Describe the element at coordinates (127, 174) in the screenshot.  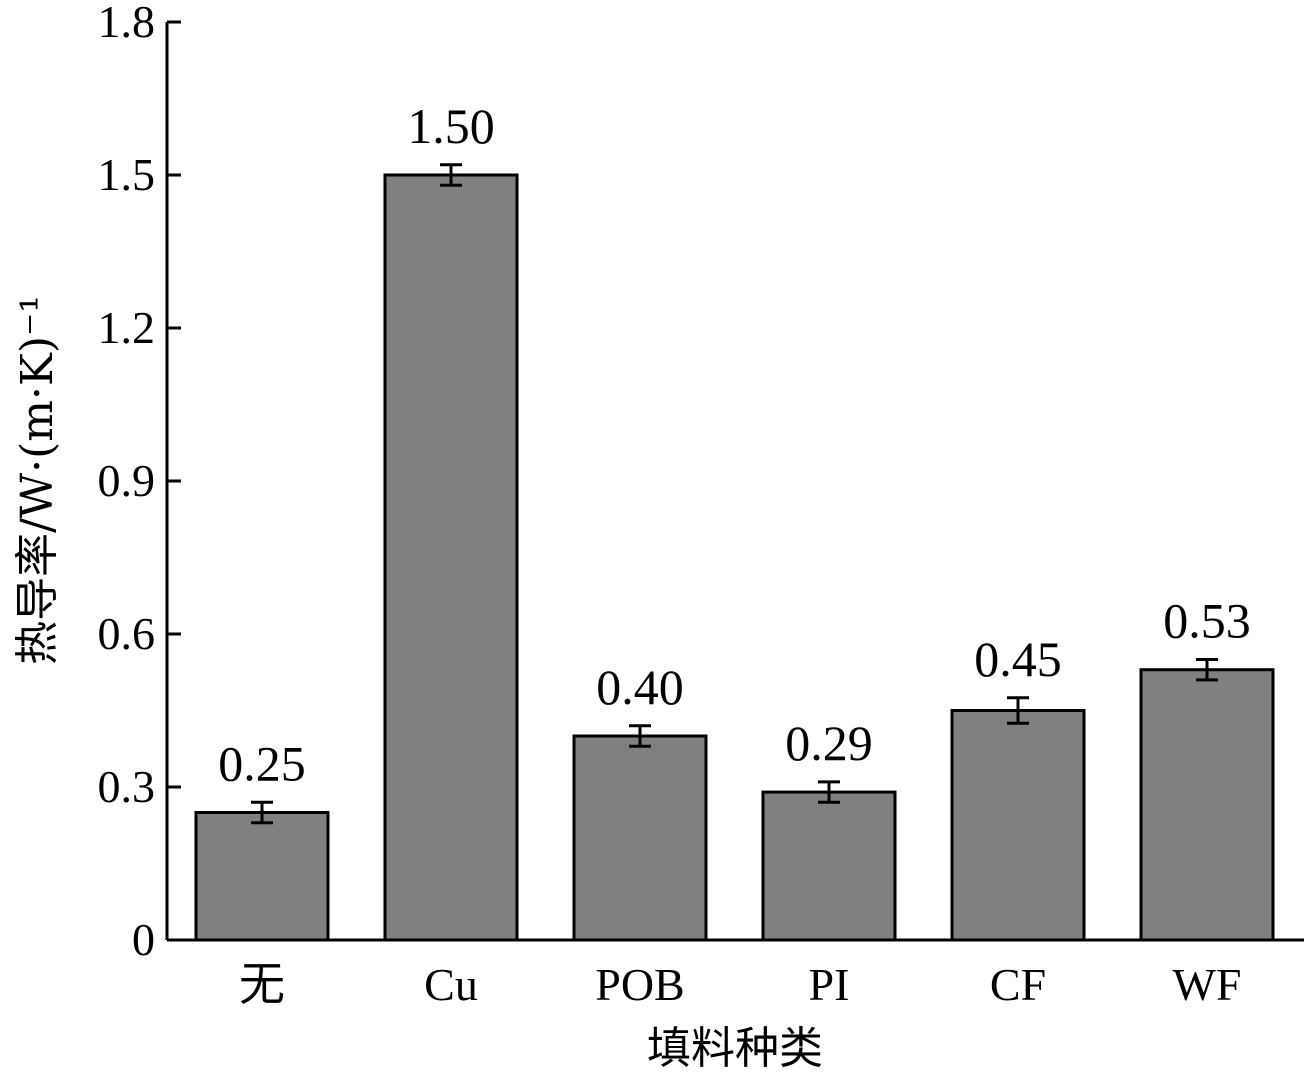
I see `y-tick-label: 1.5` at that location.